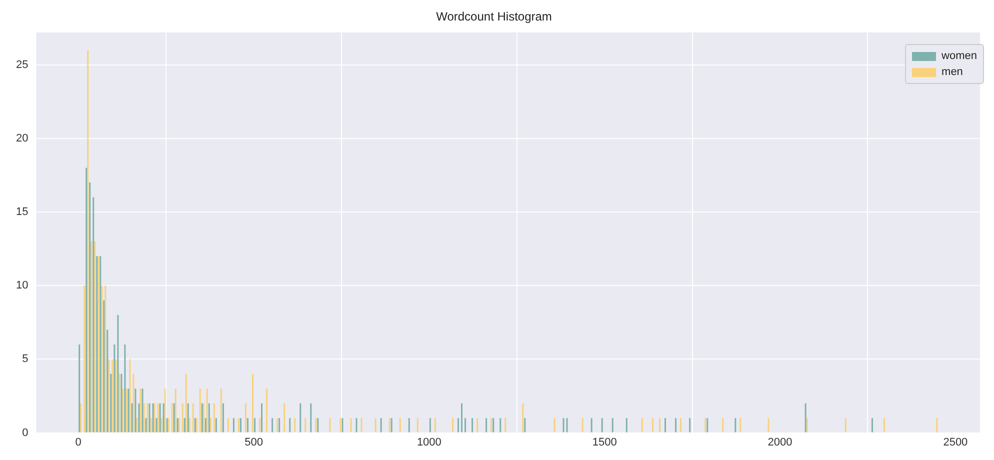 This screenshot has height=460, width=994. I want to click on y-tick-label: 10, so click(22, 286).